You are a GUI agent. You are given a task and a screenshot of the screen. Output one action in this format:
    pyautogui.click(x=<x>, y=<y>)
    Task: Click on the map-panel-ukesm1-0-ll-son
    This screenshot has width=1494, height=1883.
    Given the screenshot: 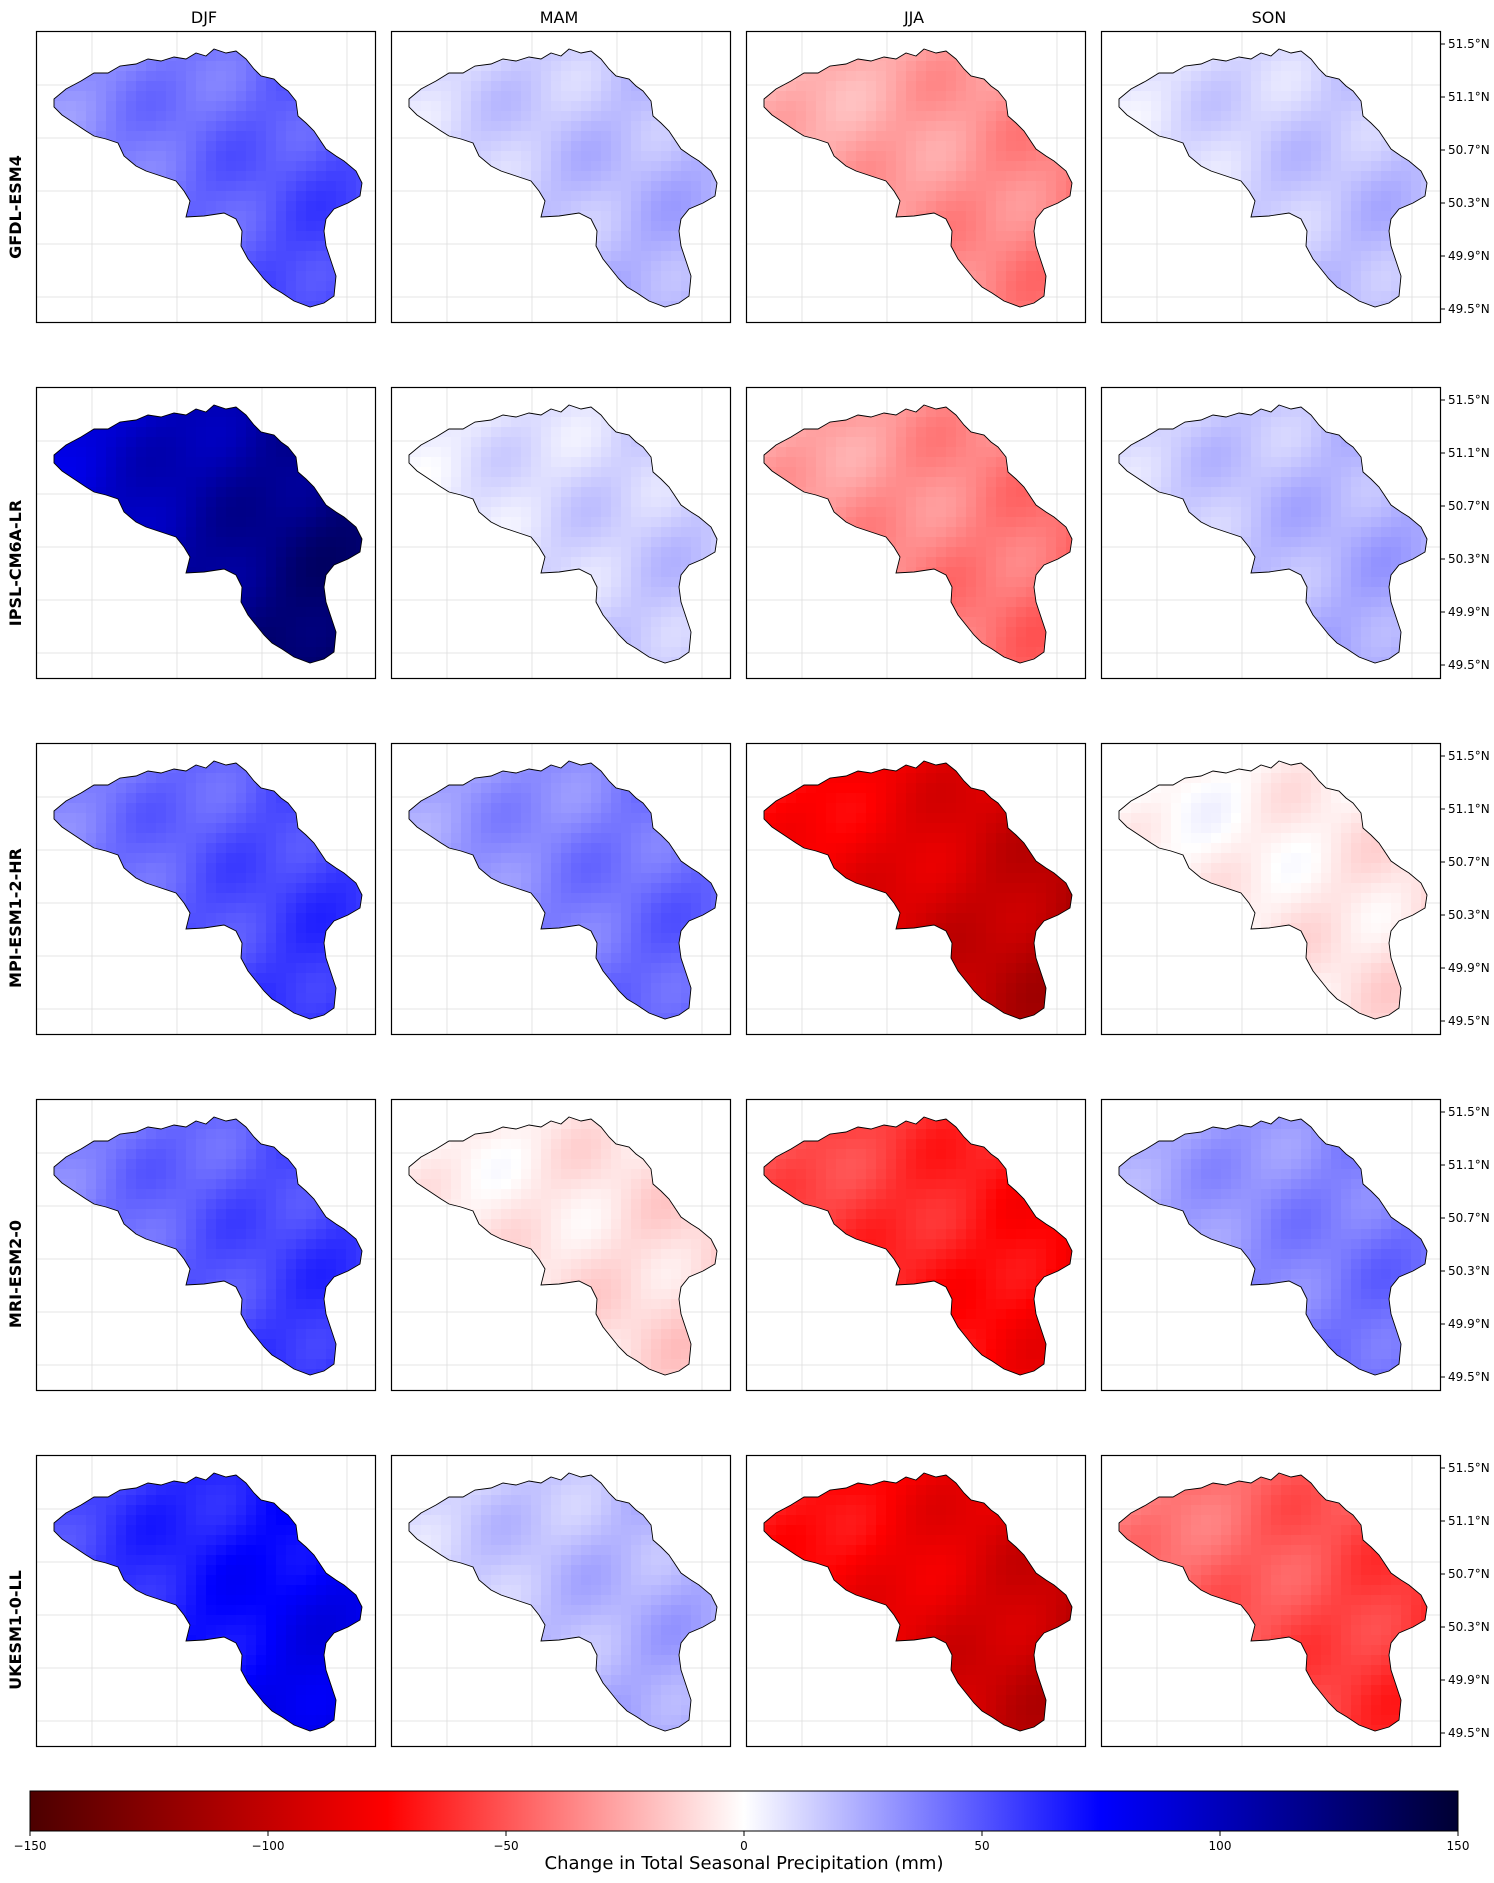 What is the action you would take?
    pyautogui.click(x=1271, y=1601)
    